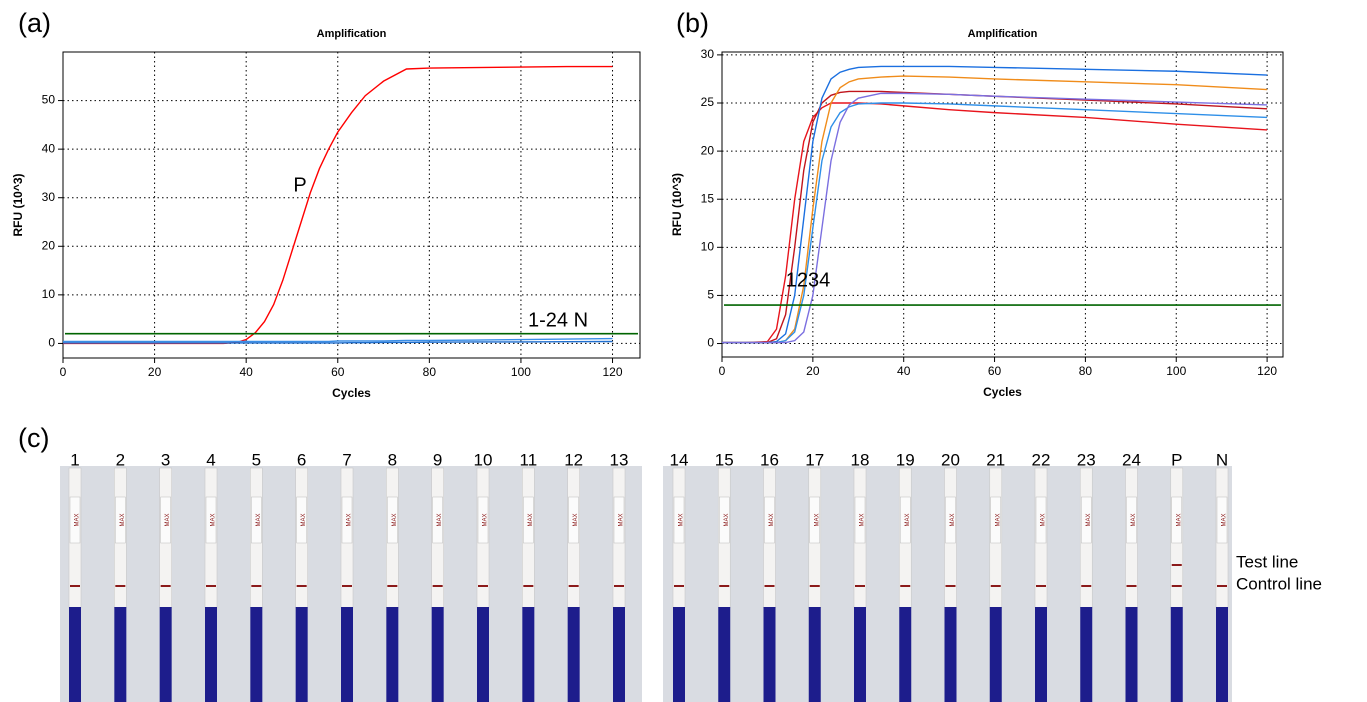  Describe the element at coordinates (950, 459) in the screenshot. I see `strip-number: 20` at that location.